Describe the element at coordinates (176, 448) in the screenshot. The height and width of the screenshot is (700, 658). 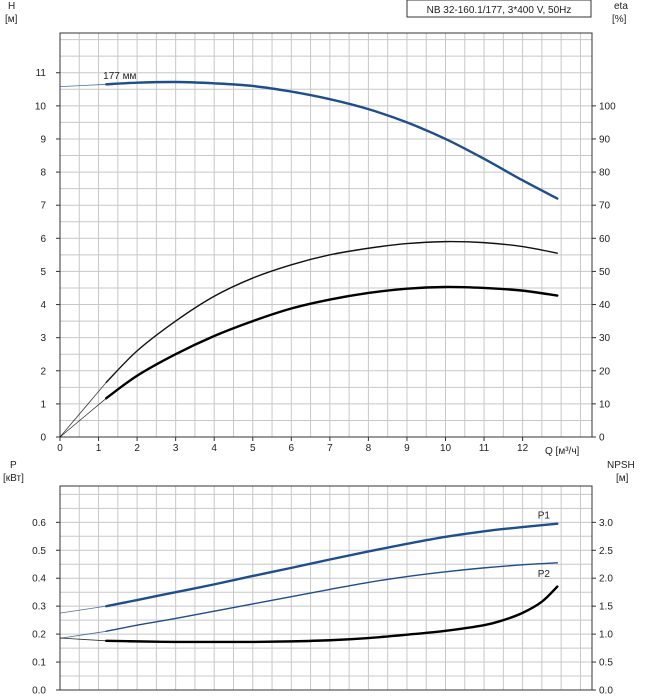
I see `x-tick-label: 3` at that location.